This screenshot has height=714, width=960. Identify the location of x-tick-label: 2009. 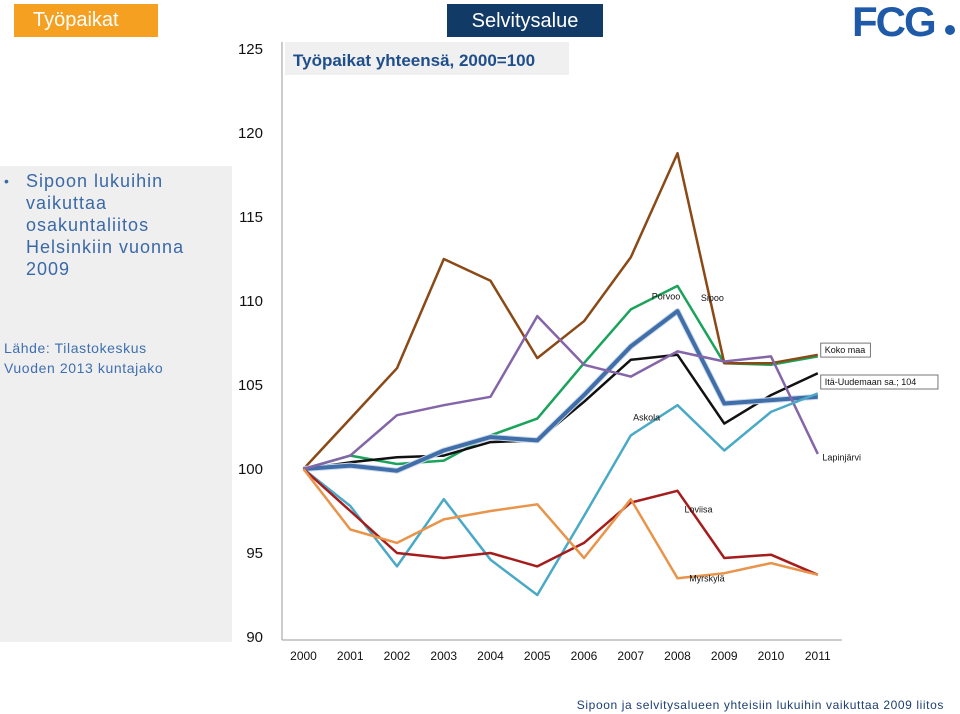
(724, 656).